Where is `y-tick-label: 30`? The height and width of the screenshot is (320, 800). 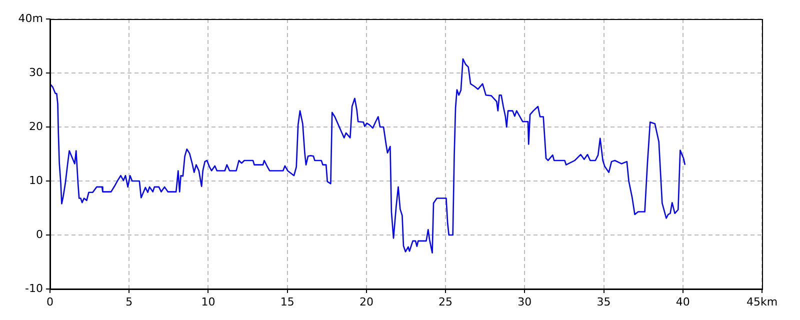 y-tick-label: 30 is located at coordinates (36, 72).